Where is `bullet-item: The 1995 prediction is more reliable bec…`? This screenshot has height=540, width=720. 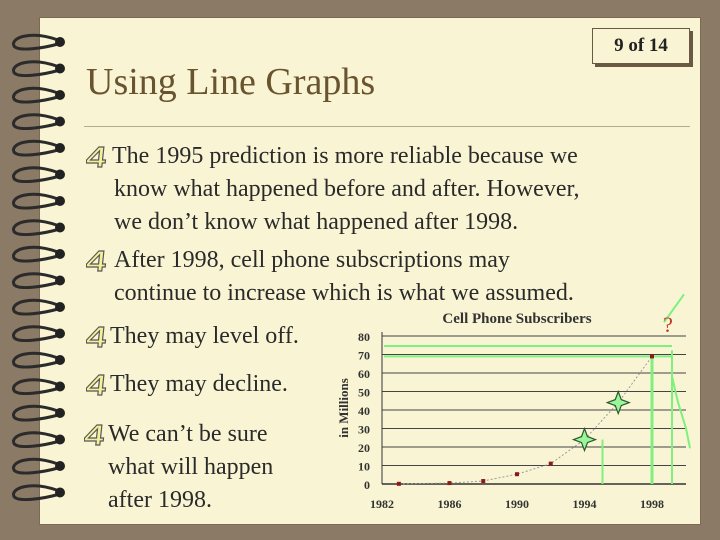
bullet-item: The 1995 prediction is more reliable bec… is located at coordinates (346, 189).